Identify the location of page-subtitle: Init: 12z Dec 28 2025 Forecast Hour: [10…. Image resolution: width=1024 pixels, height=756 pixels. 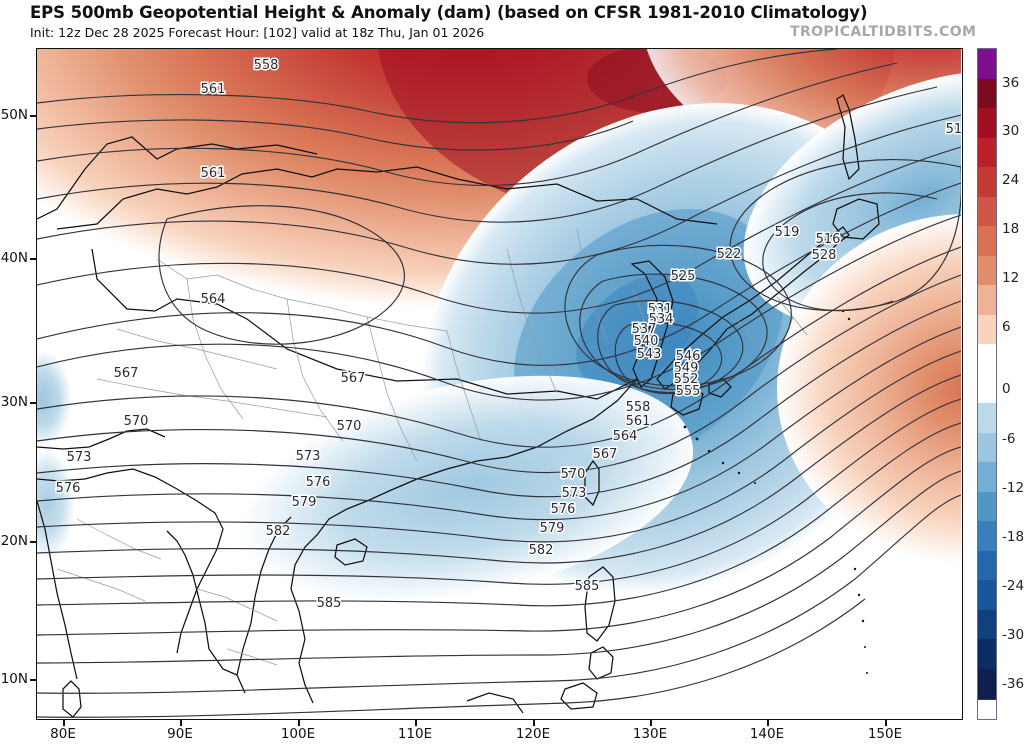
(257, 32).